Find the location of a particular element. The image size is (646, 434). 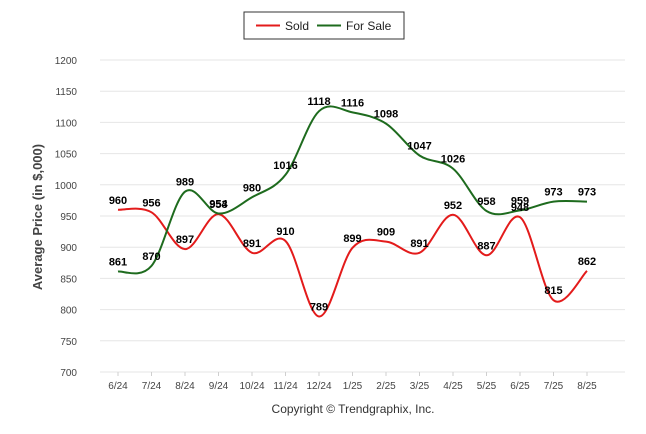

legend: Sold For Sale is located at coordinates (324, 25).